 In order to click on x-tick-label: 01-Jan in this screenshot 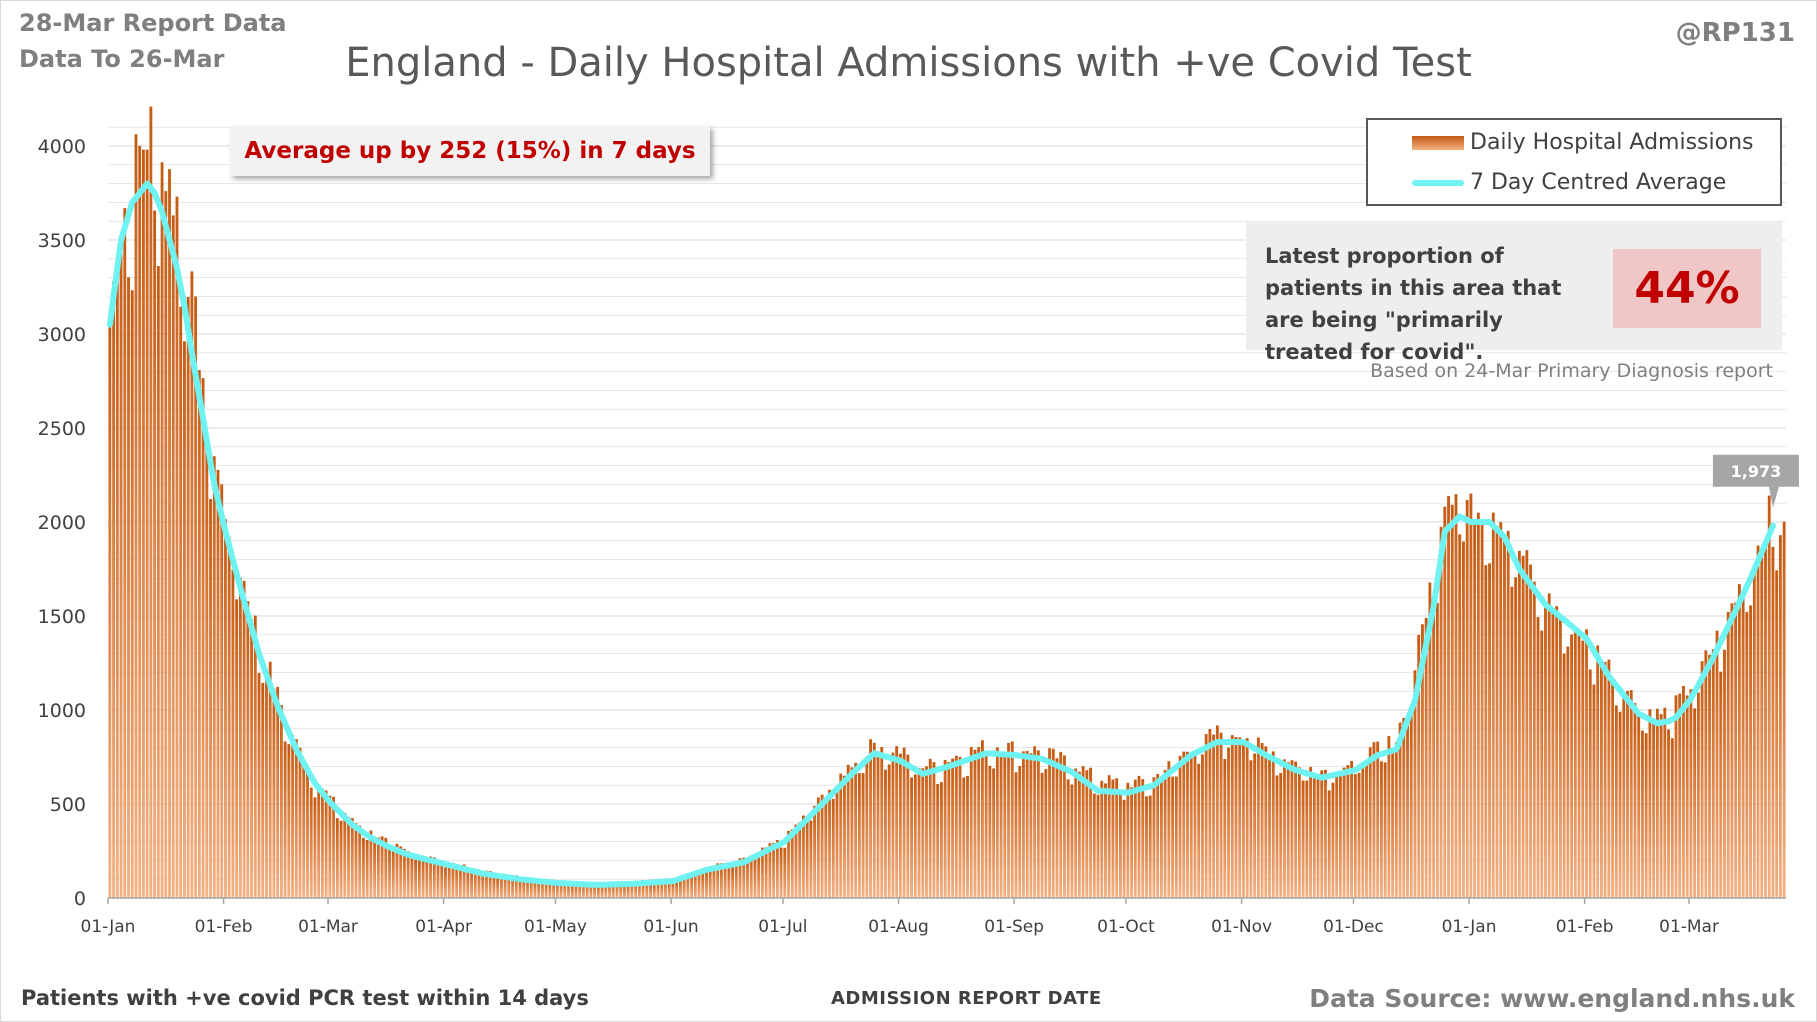, I will do `click(1469, 927)`.